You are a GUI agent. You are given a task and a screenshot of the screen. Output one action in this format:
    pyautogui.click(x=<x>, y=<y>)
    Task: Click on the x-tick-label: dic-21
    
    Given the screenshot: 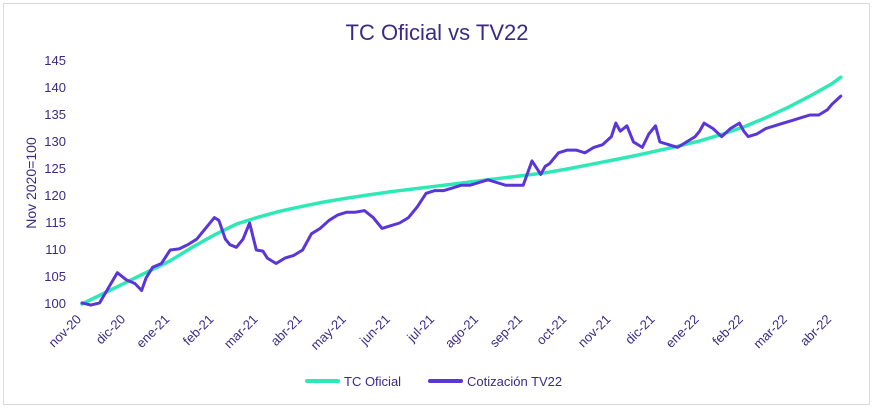 What is the action you would take?
    pyautogui.click(x=640, y=330)
    